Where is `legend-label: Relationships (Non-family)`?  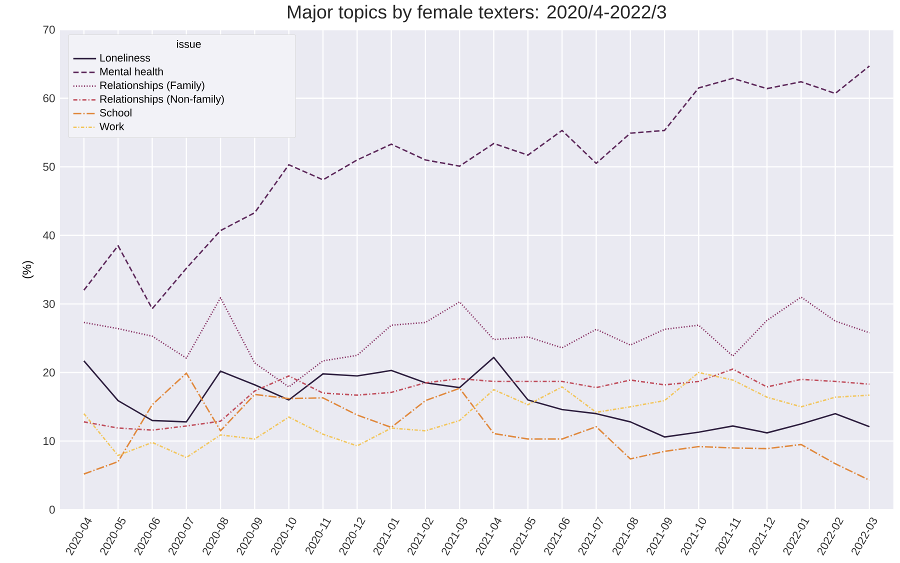
legend-label: Relationships (Non-family) is located at coordinates (162, 100).